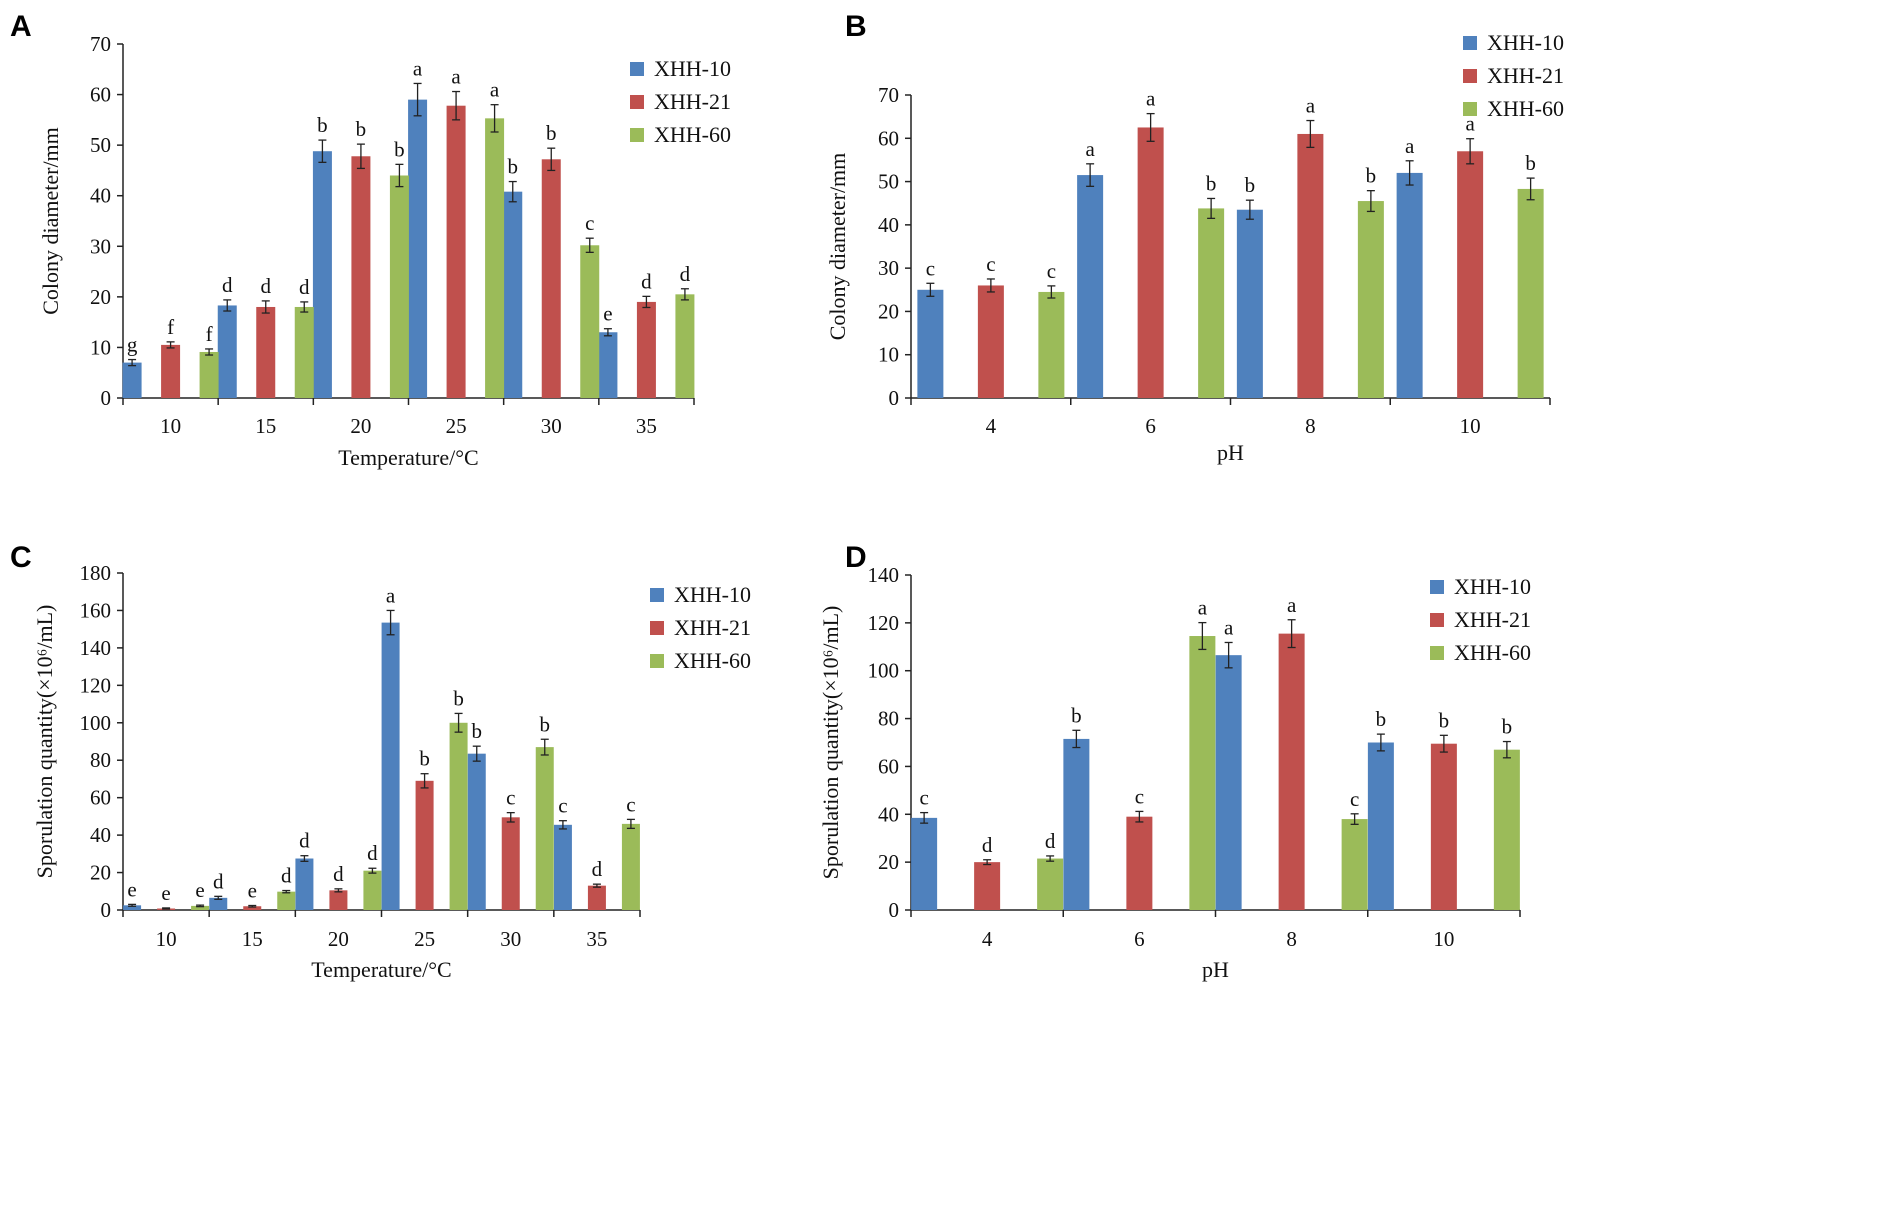 This screenshot has height=1205, width=1902. What do you see at coordinates (100, 873) in the screenshot?
I see `y-tick-label-c: 20` at bounding box center [100, 873].